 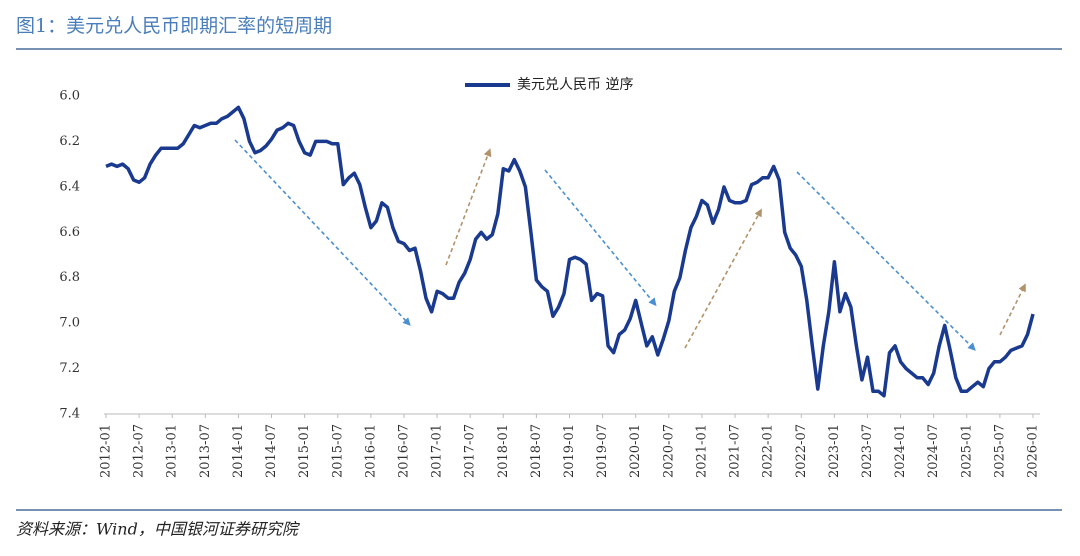 What do you see at coordinates (69, 414) in the screenshot?
I see `y-tick-label: 7.4` at bounding box center [69, 414].